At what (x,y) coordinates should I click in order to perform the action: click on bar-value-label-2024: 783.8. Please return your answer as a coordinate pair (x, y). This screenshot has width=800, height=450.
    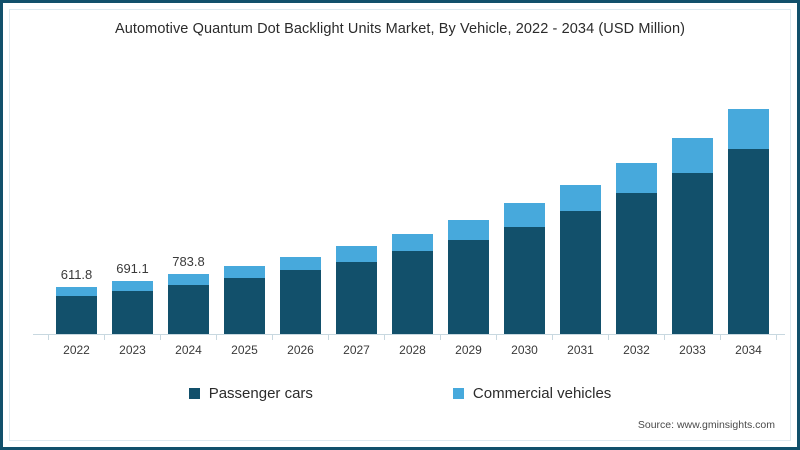
    Looking at the image, I should click on (188, 262).